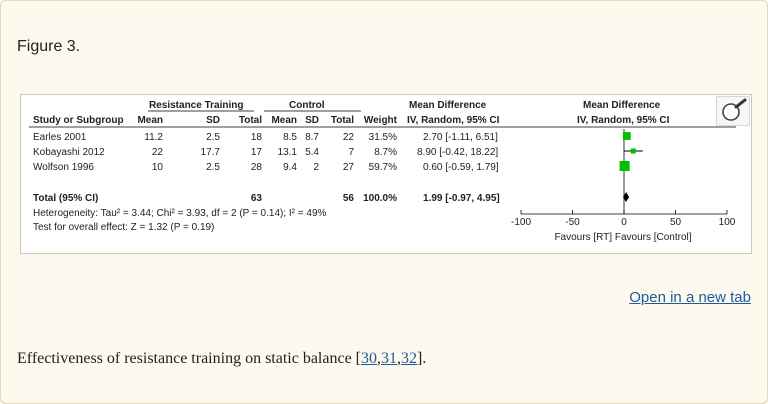  I want to click on c-mean: 13.1, so click(288, 152).